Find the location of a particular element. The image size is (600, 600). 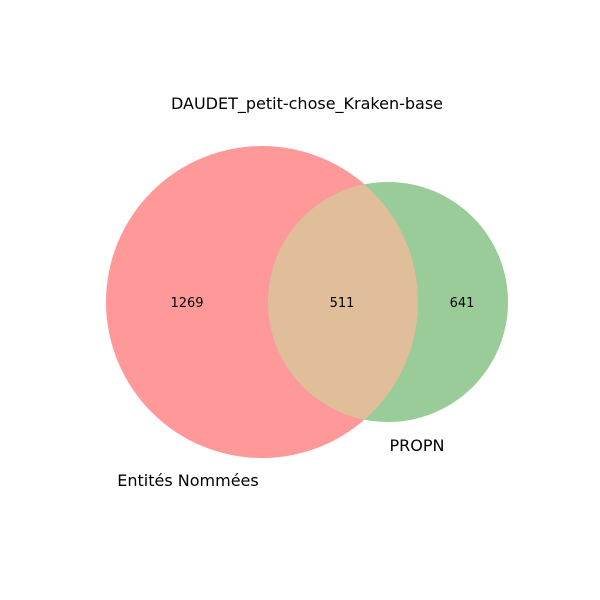

set-label-propn: PROPN is located at coordinates (417, 445).